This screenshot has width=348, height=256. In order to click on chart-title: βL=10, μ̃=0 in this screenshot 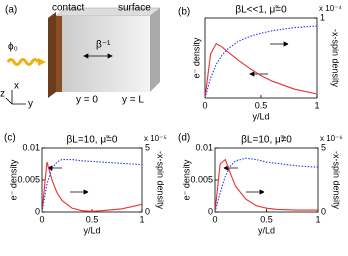, I will do `click(92, 140)`.